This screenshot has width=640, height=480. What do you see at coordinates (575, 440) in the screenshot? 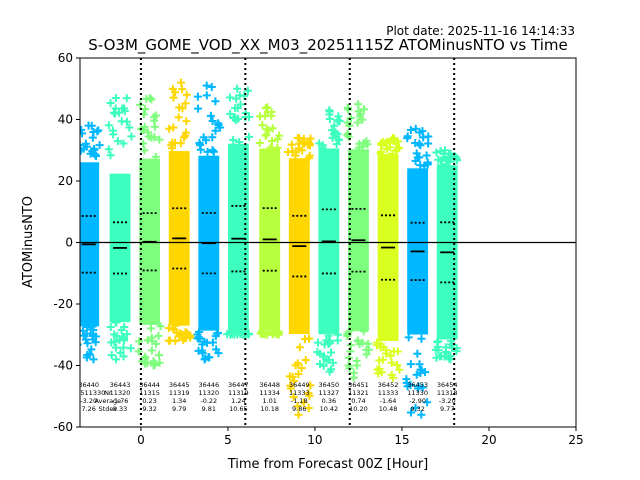
I see `x-tick-label: 25` at bounding box center [575, 440].